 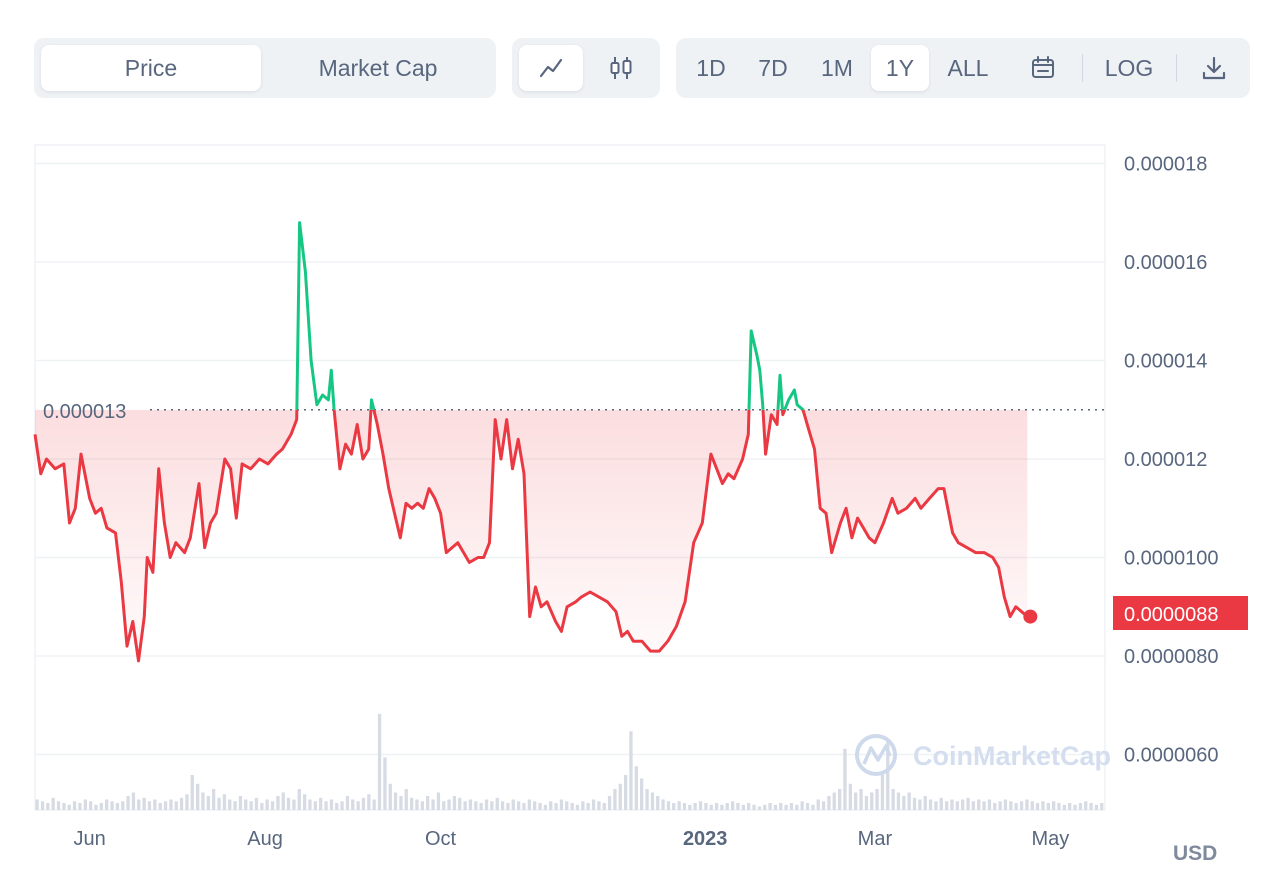 What do you see at coordinates (151, 68) in the screenshot?
I see `tab-price: Price` at bounding box center [151, 68].